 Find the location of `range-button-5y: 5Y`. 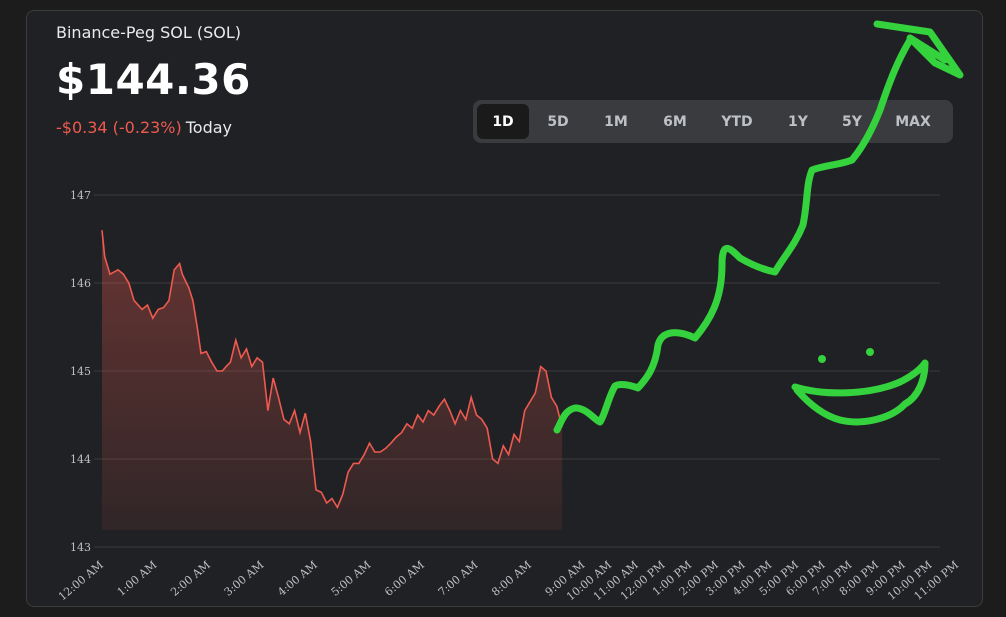

range-button-5y: 5Y is located at coordinates (852, 121).